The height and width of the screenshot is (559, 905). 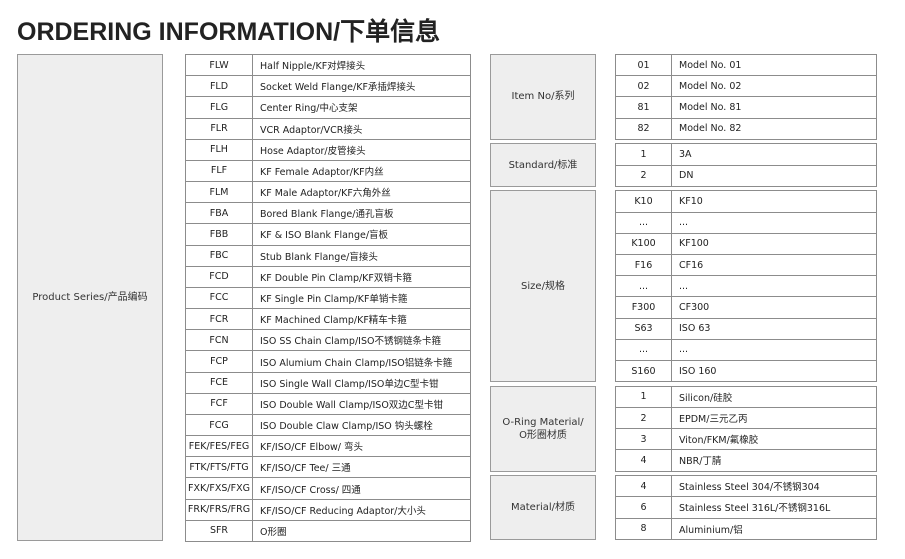 I want to click on group-label: Standard/标准, so click(x=543, y=165).